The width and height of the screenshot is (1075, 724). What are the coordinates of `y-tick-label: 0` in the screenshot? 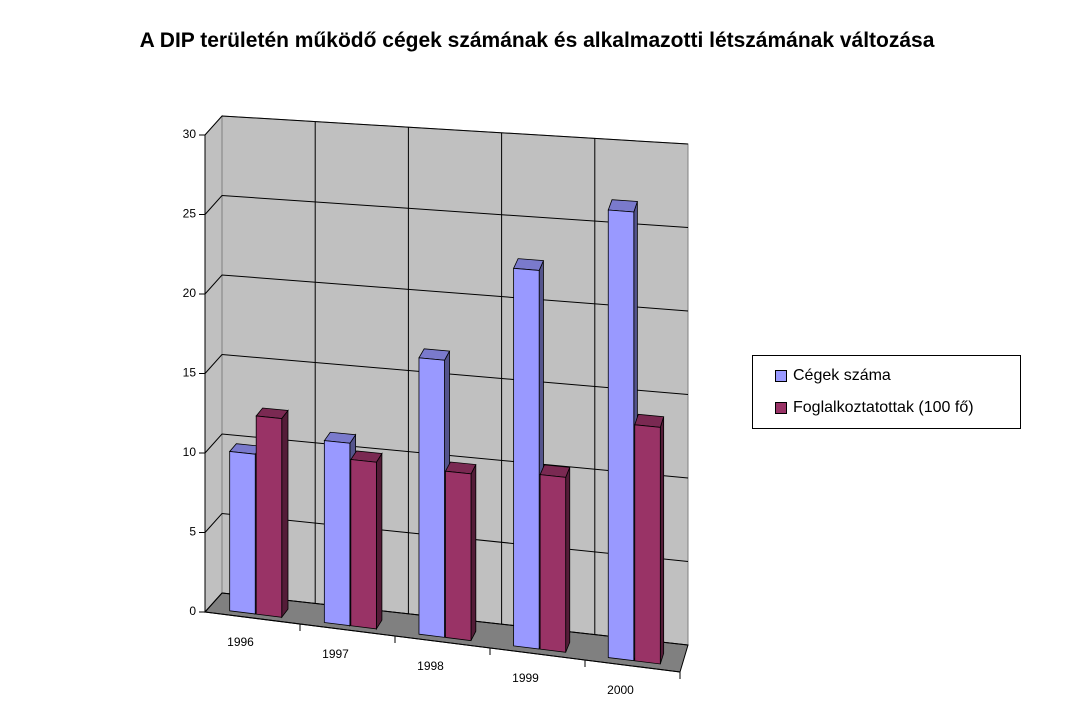 It's located at (192, 611).